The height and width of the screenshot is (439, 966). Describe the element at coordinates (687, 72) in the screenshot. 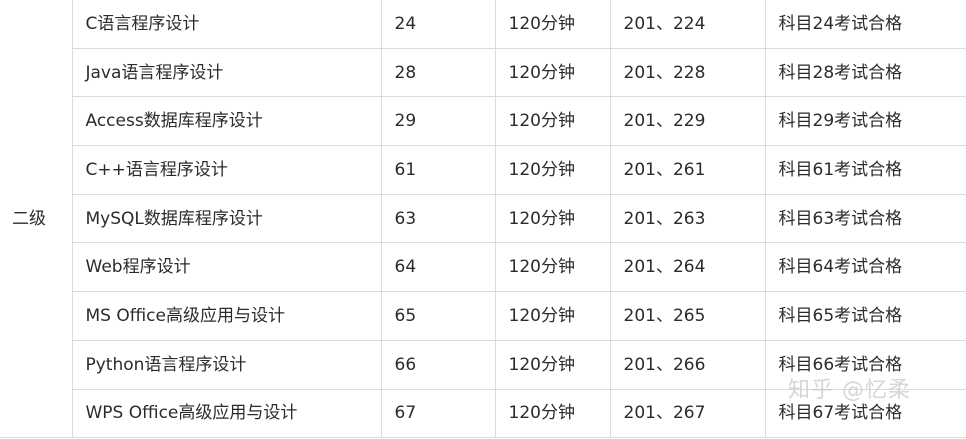

I see `numbers-cell: 201、228` at that location.